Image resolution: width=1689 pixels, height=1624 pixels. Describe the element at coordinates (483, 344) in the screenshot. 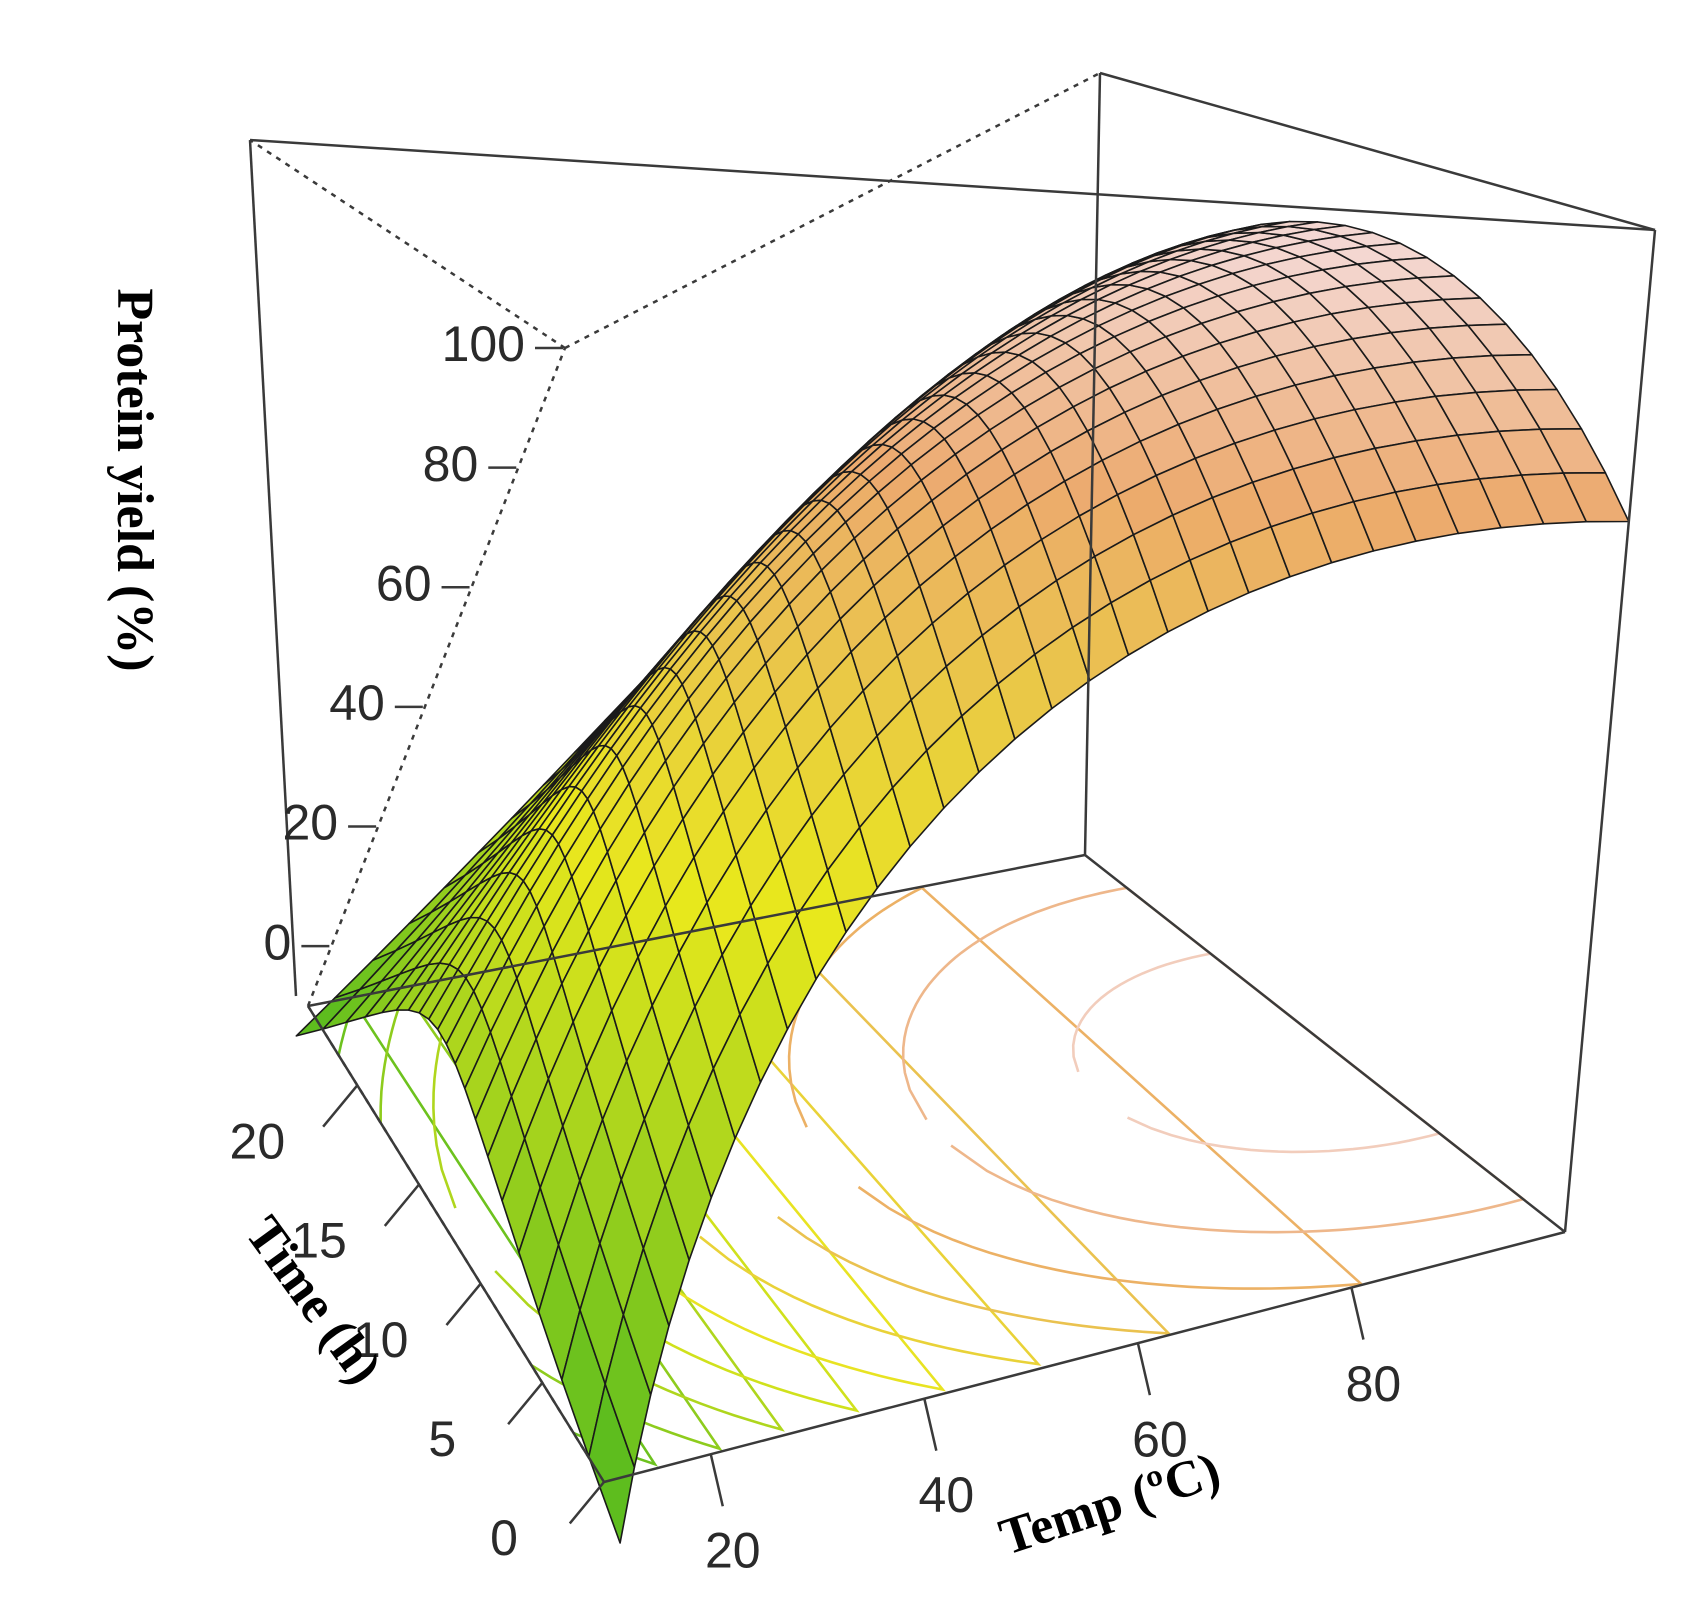

I see `z-tick-label: 100` at that location.